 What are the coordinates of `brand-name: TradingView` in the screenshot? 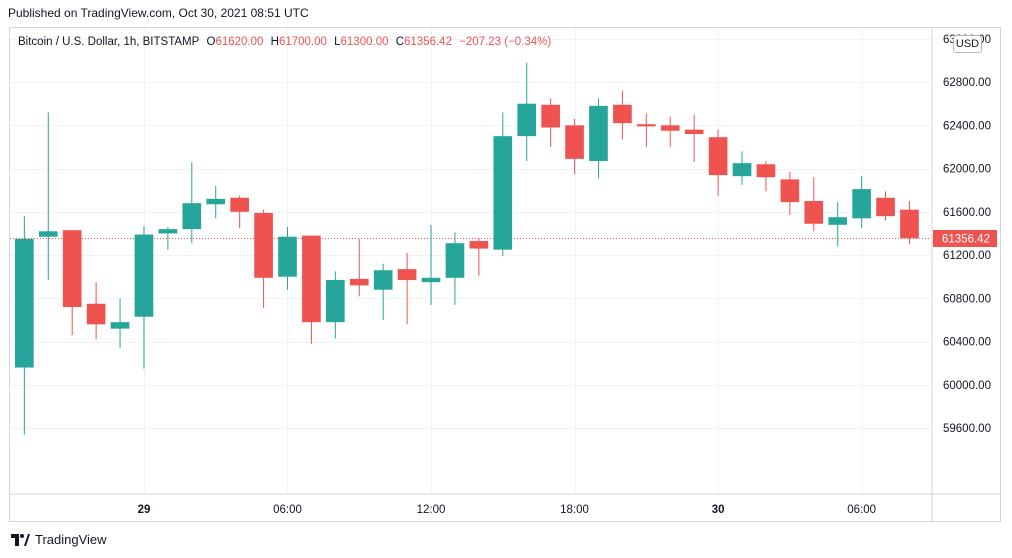 It's located at (71, 539).